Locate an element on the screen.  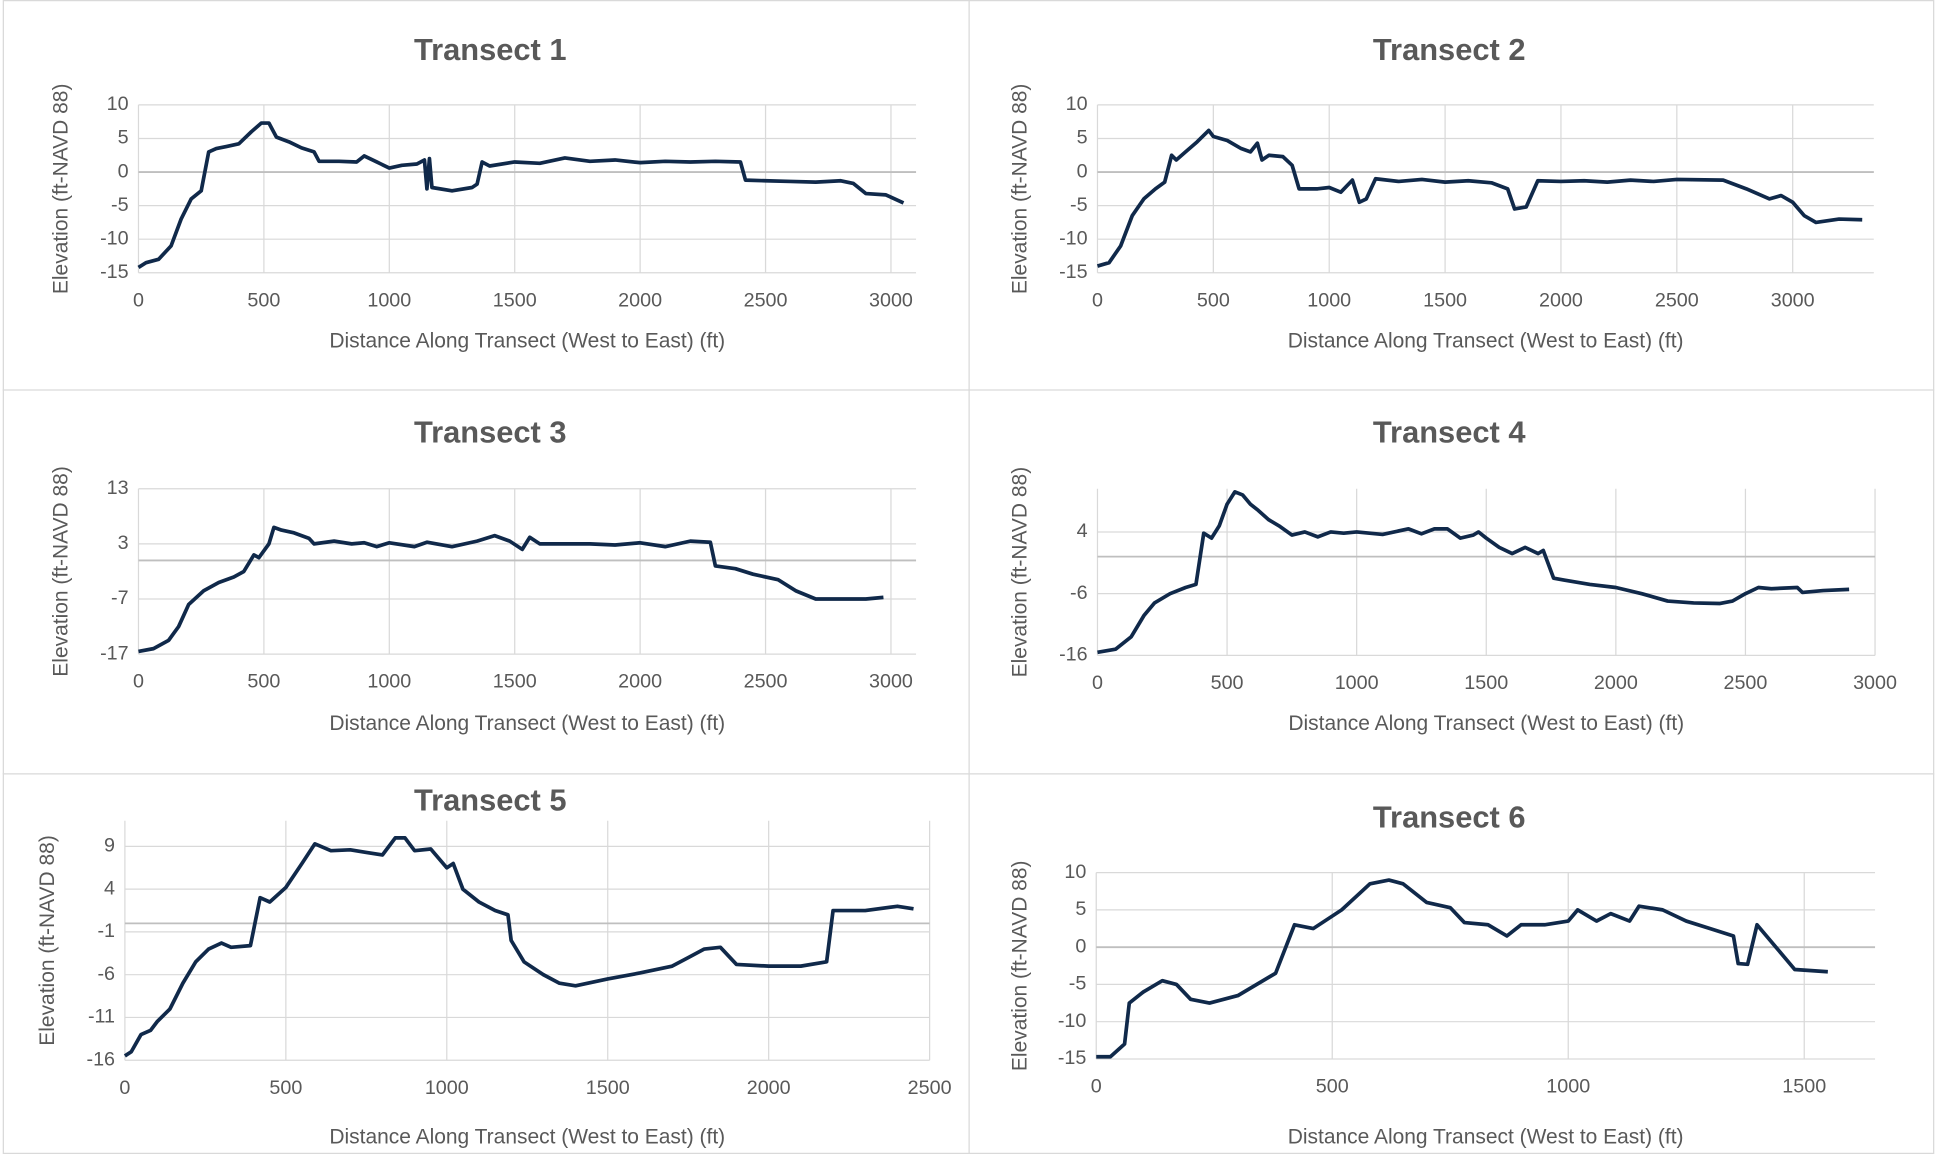
y-tick-label: -11 is located at coordinates (101, 1017).